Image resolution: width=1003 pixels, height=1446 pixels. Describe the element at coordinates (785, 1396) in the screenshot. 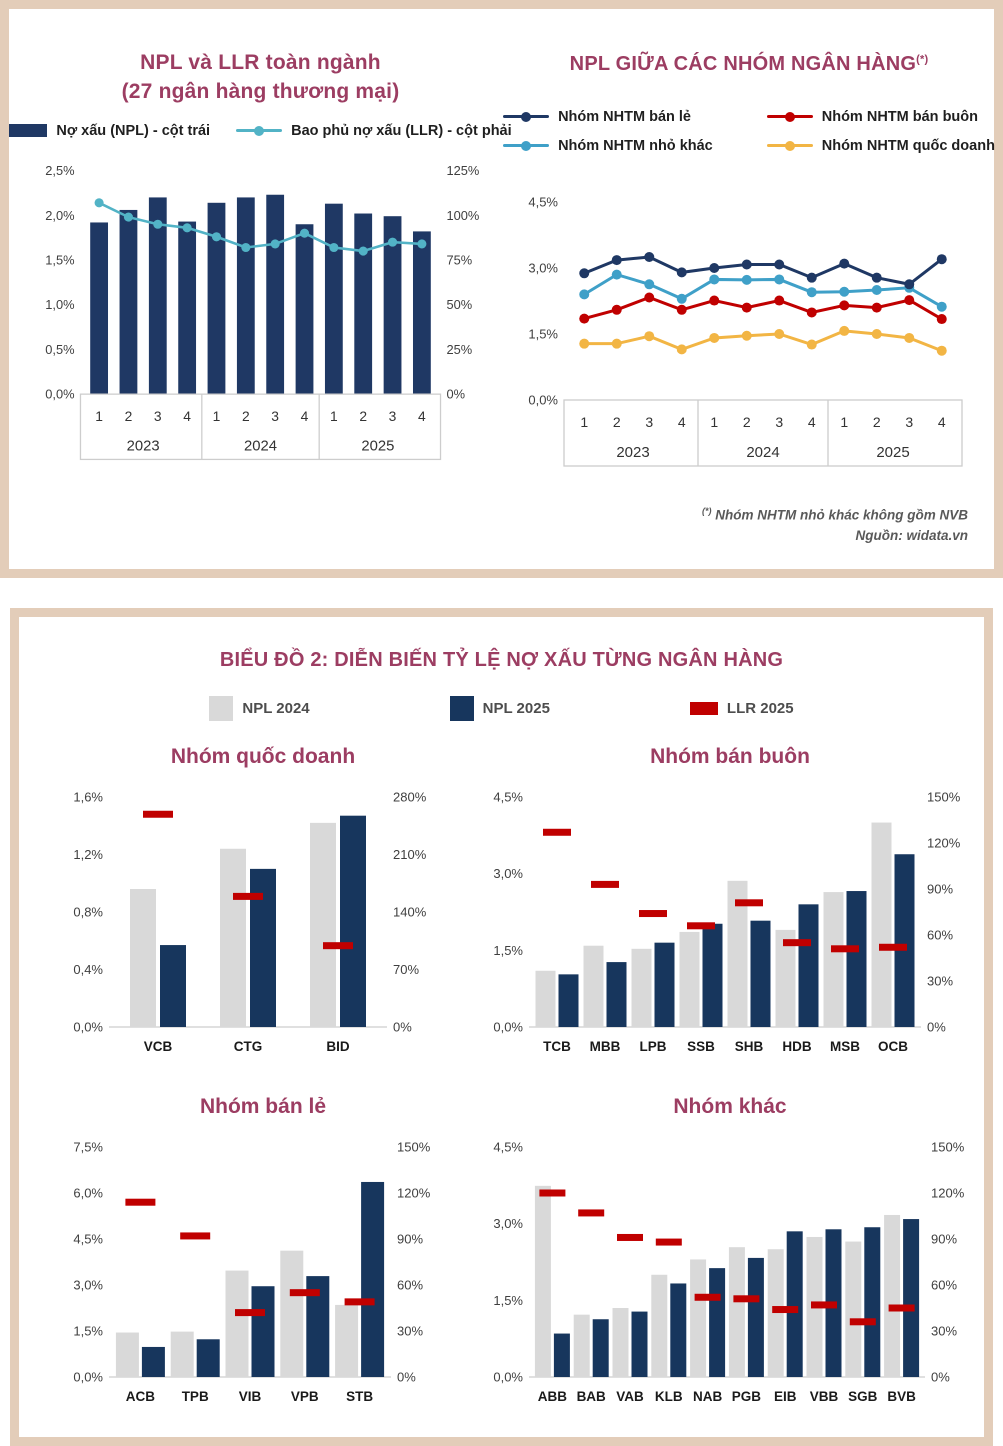

I see `svg-text: EIB` at that location.